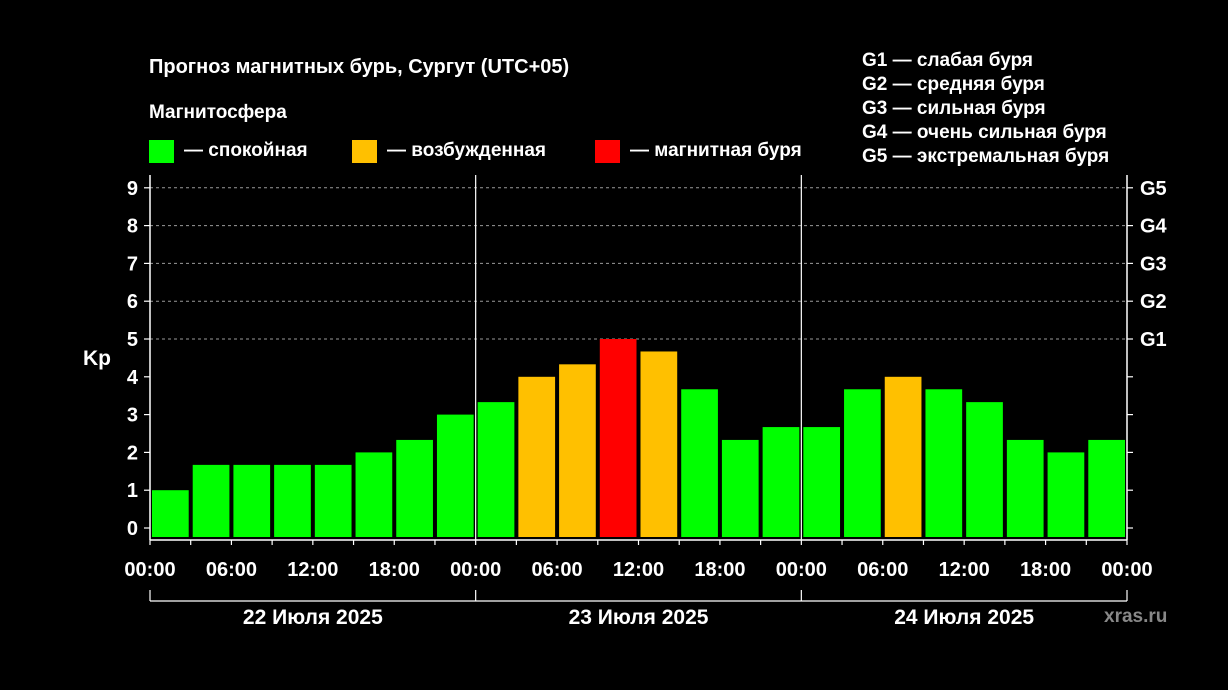 Image resolution: width=1228 pixels, height=690 pixels. Describe the element at coordinates (986, 156) in the screenshot. I see `storm-scale-g5: G5 — экстремальная буря` at that location.